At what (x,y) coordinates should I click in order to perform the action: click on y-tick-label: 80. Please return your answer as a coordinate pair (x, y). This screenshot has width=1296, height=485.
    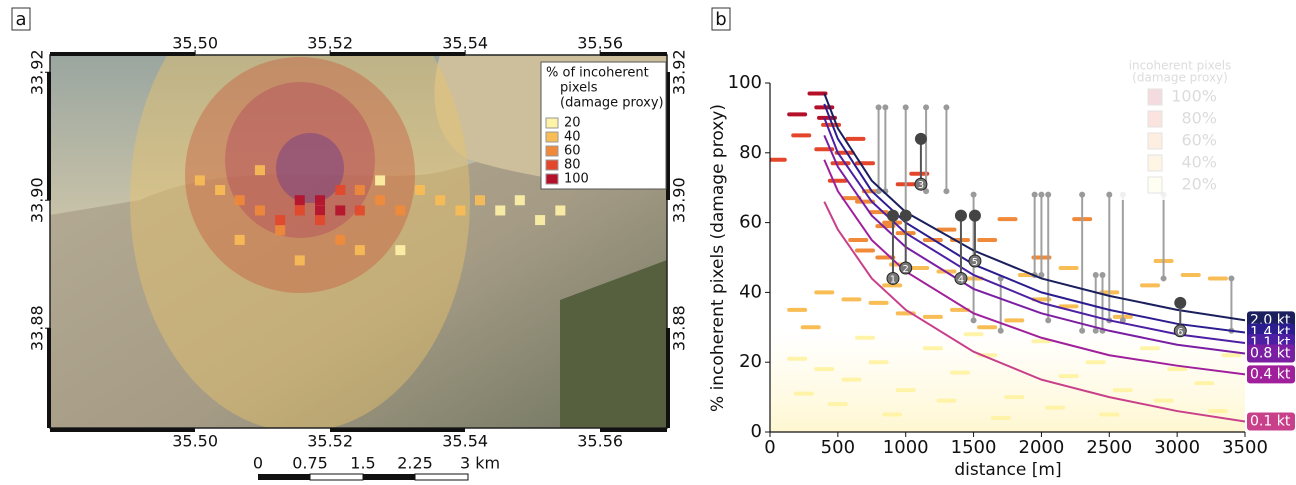
    Looking at the image, I should click on (750, 152).